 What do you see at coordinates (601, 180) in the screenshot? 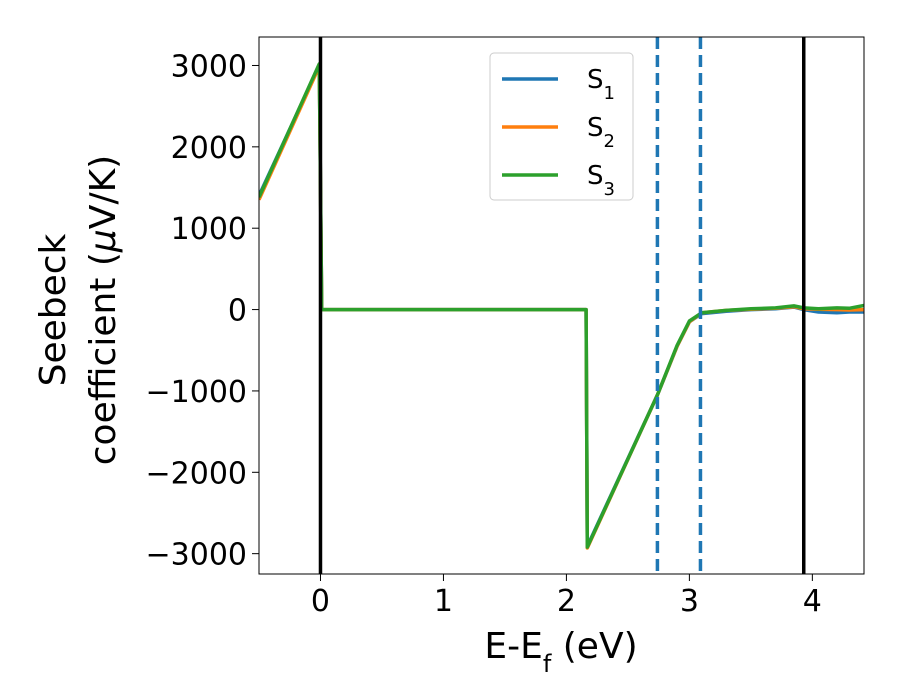
I see `legend-label-s3: S3` at bounding box center [601, 180].